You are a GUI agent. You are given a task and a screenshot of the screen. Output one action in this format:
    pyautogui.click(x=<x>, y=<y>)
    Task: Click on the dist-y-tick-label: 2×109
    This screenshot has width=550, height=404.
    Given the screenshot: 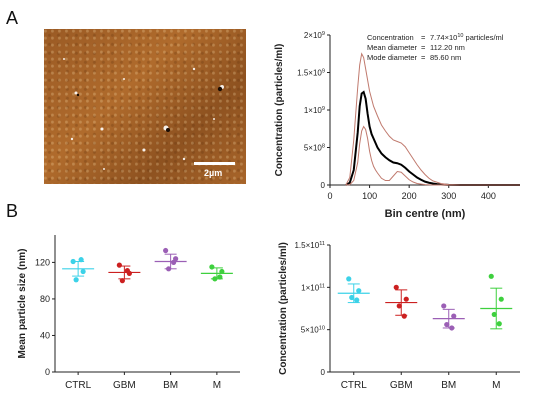 What is the action you would take?
    pyautogui.click(x=314, y=35)
    